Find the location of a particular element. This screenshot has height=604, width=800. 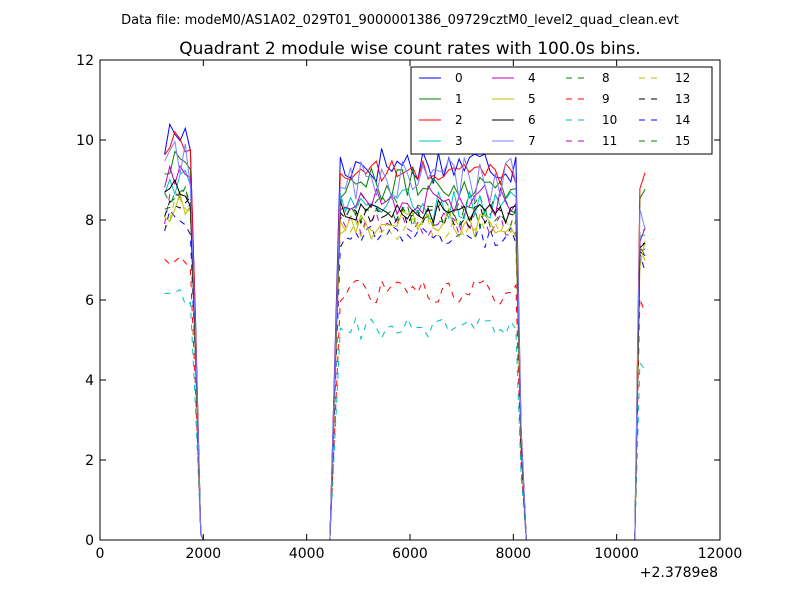

legend-label-5: 5 is located at coordinates (532, 99).